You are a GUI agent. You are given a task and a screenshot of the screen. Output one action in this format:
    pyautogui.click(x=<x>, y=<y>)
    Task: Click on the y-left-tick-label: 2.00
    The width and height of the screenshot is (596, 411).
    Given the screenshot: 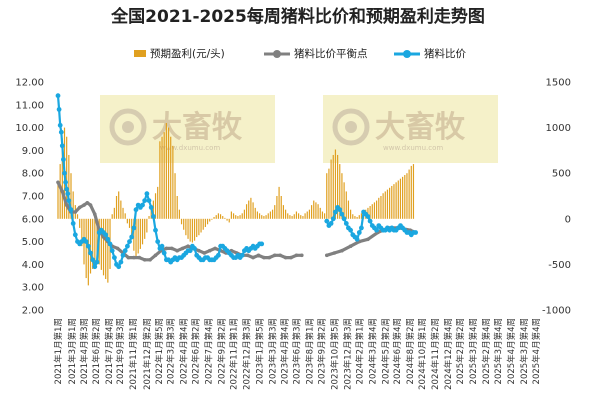 What is the action you would take?
    pyautogui.click(x=33, y=311)
    